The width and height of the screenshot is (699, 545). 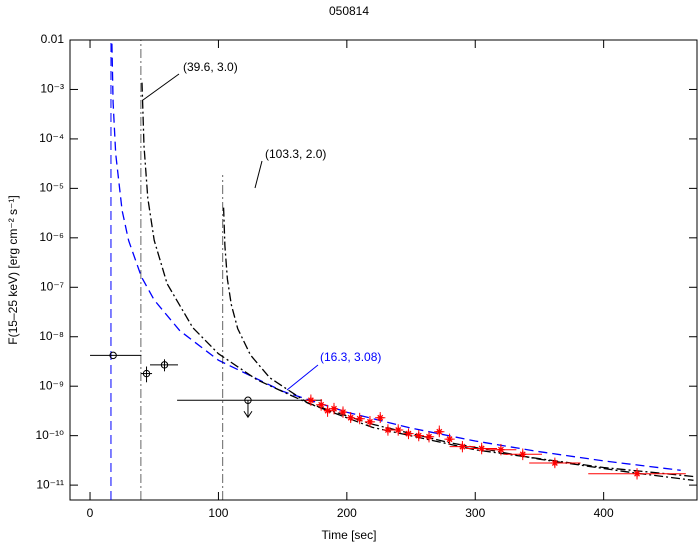 I want to click on x-axis-label: Time [sec], so click(x=349, y=535).